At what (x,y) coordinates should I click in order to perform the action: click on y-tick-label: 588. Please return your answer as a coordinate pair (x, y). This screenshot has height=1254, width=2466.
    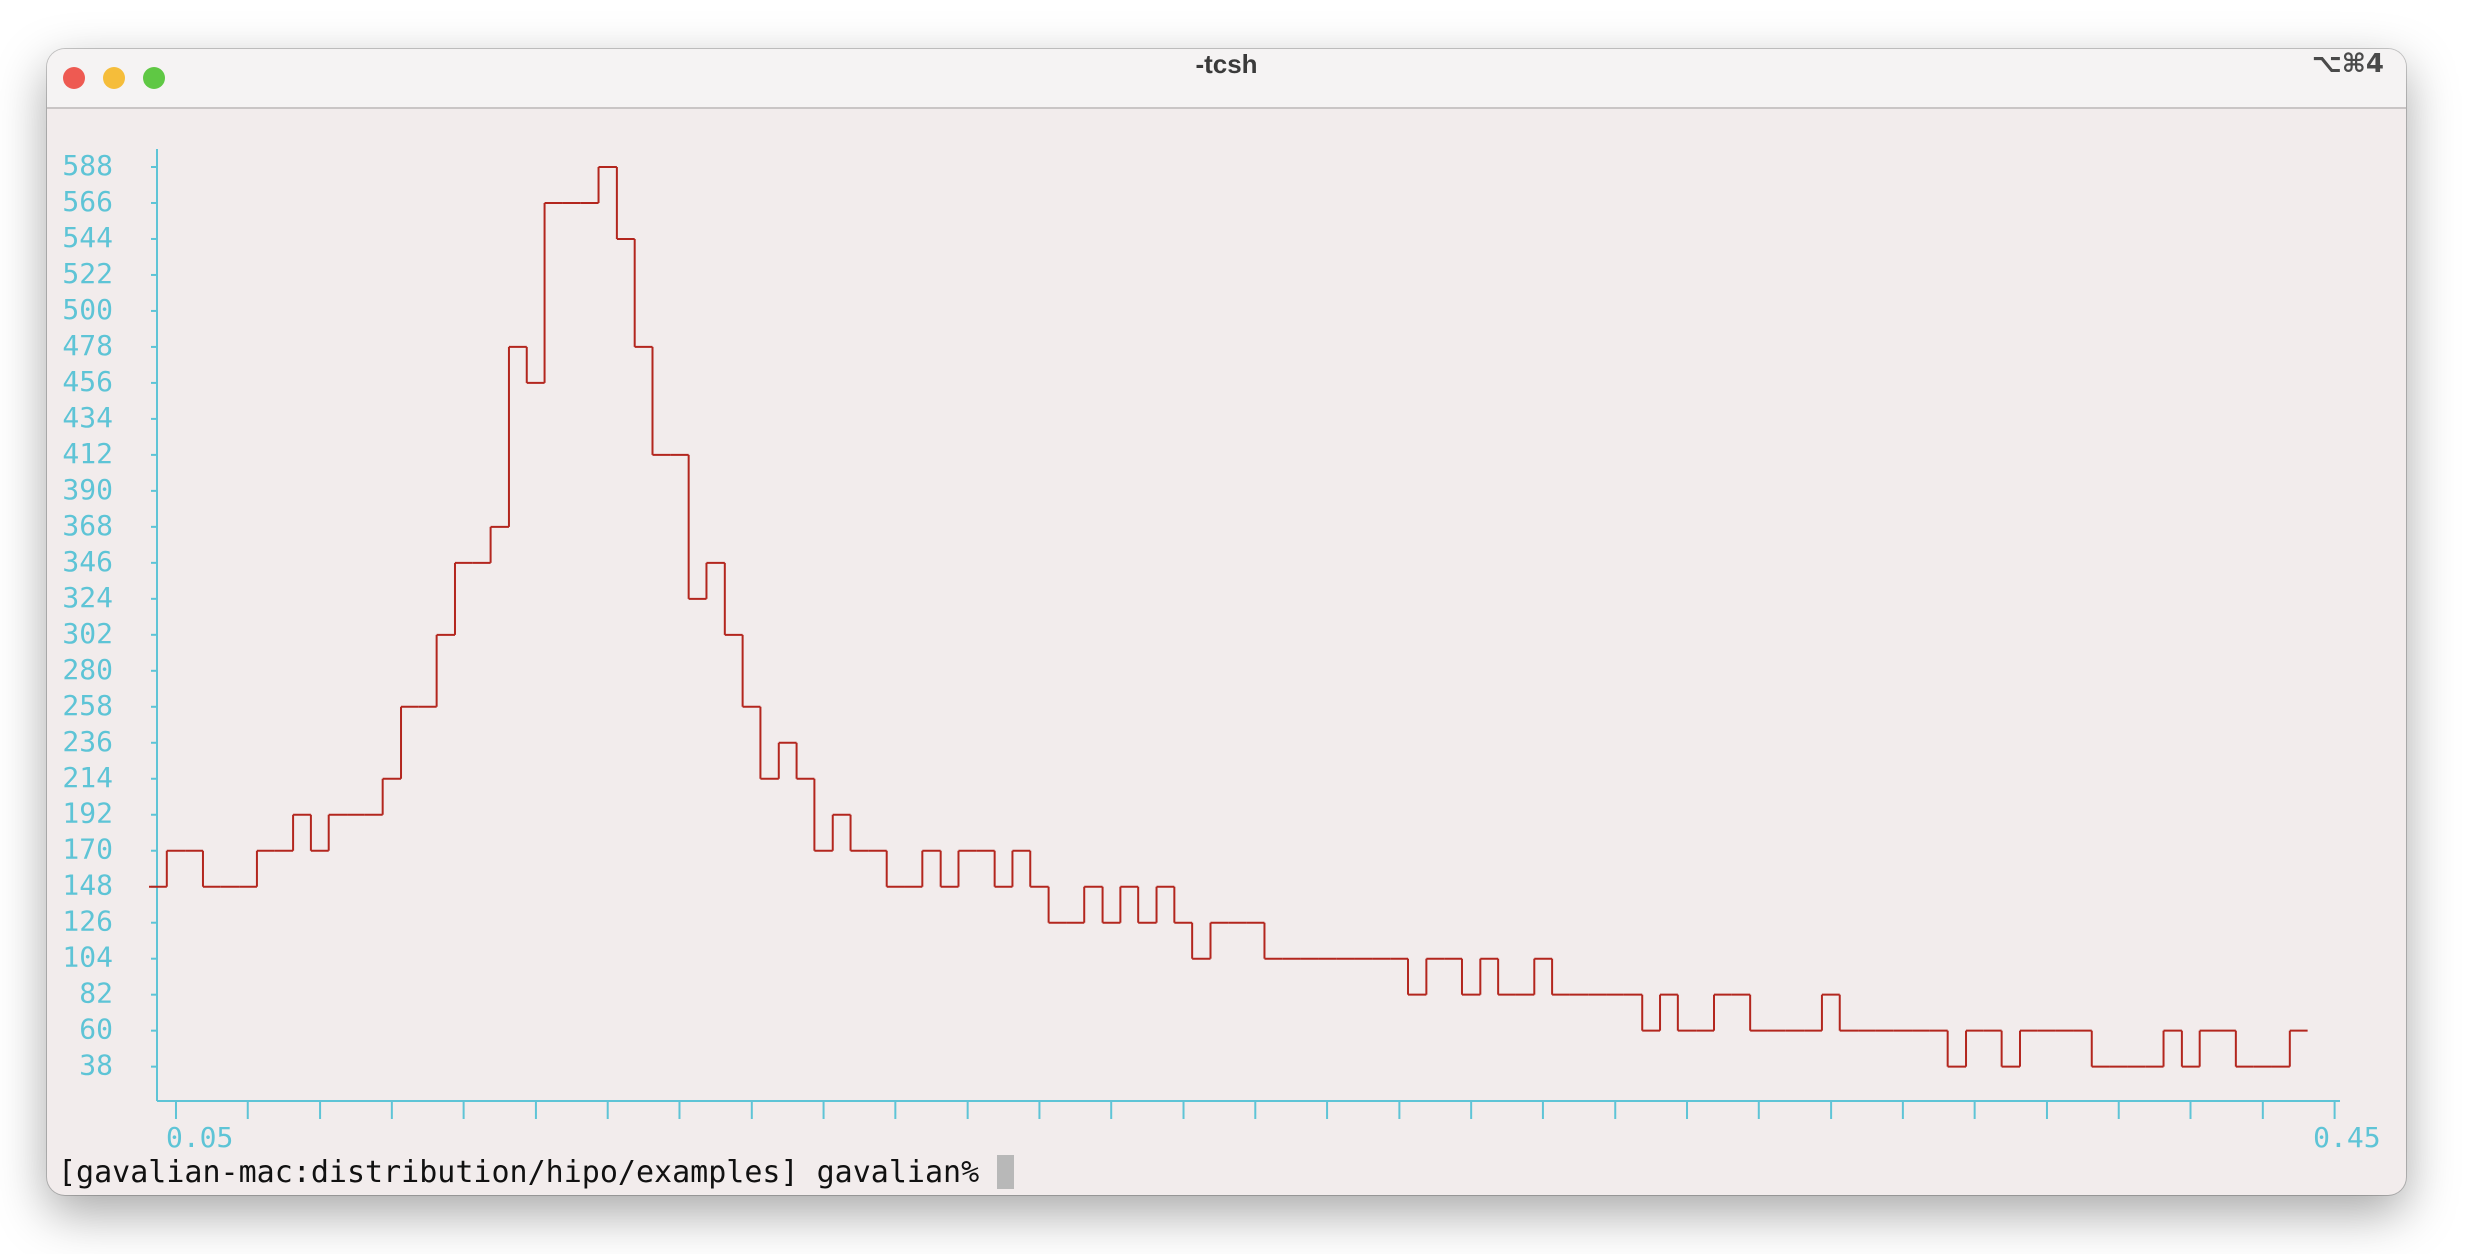
    Looking at the image, I should click on (87, 165).